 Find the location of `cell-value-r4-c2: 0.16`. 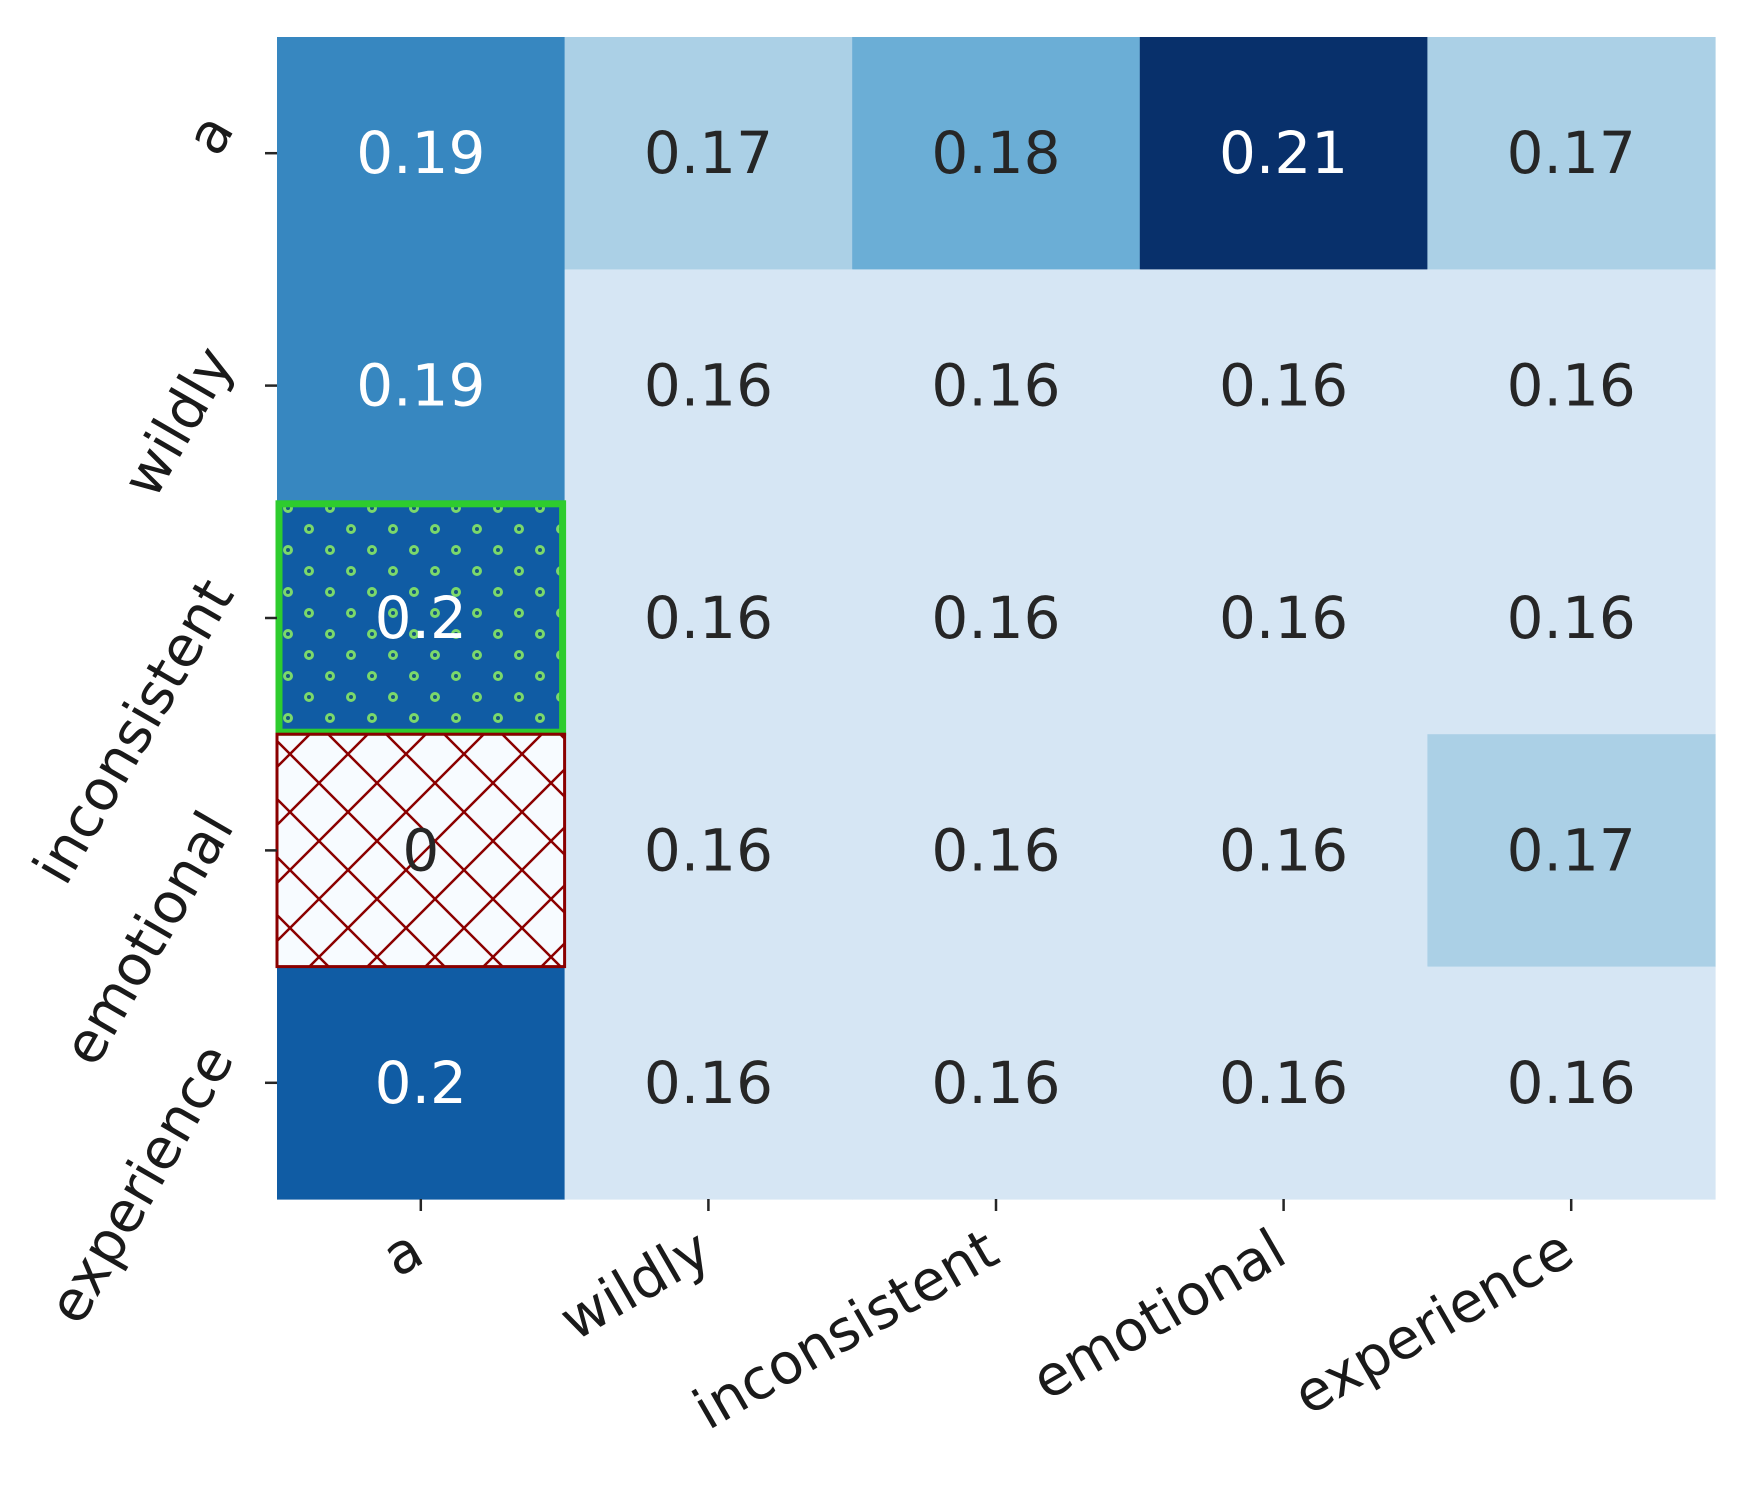

cell-value-r4-c2: 0.16 is located at coordinates (995, 1083).